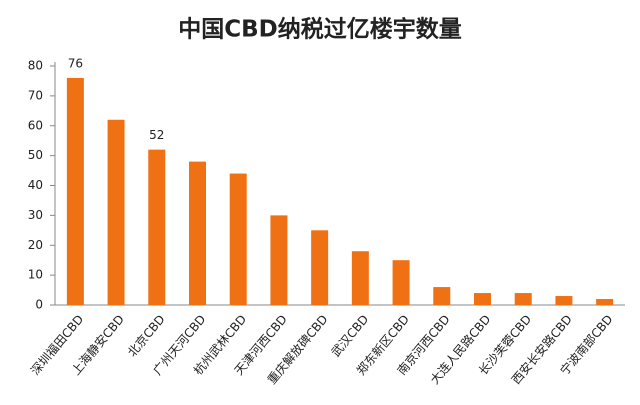 Image resolution: width=640 pixels, height=405 pixels. What do you see at coordinates (35, 275) in the screenshot?
I see `y-tick-label: 10` at bounding box center [35, 275].